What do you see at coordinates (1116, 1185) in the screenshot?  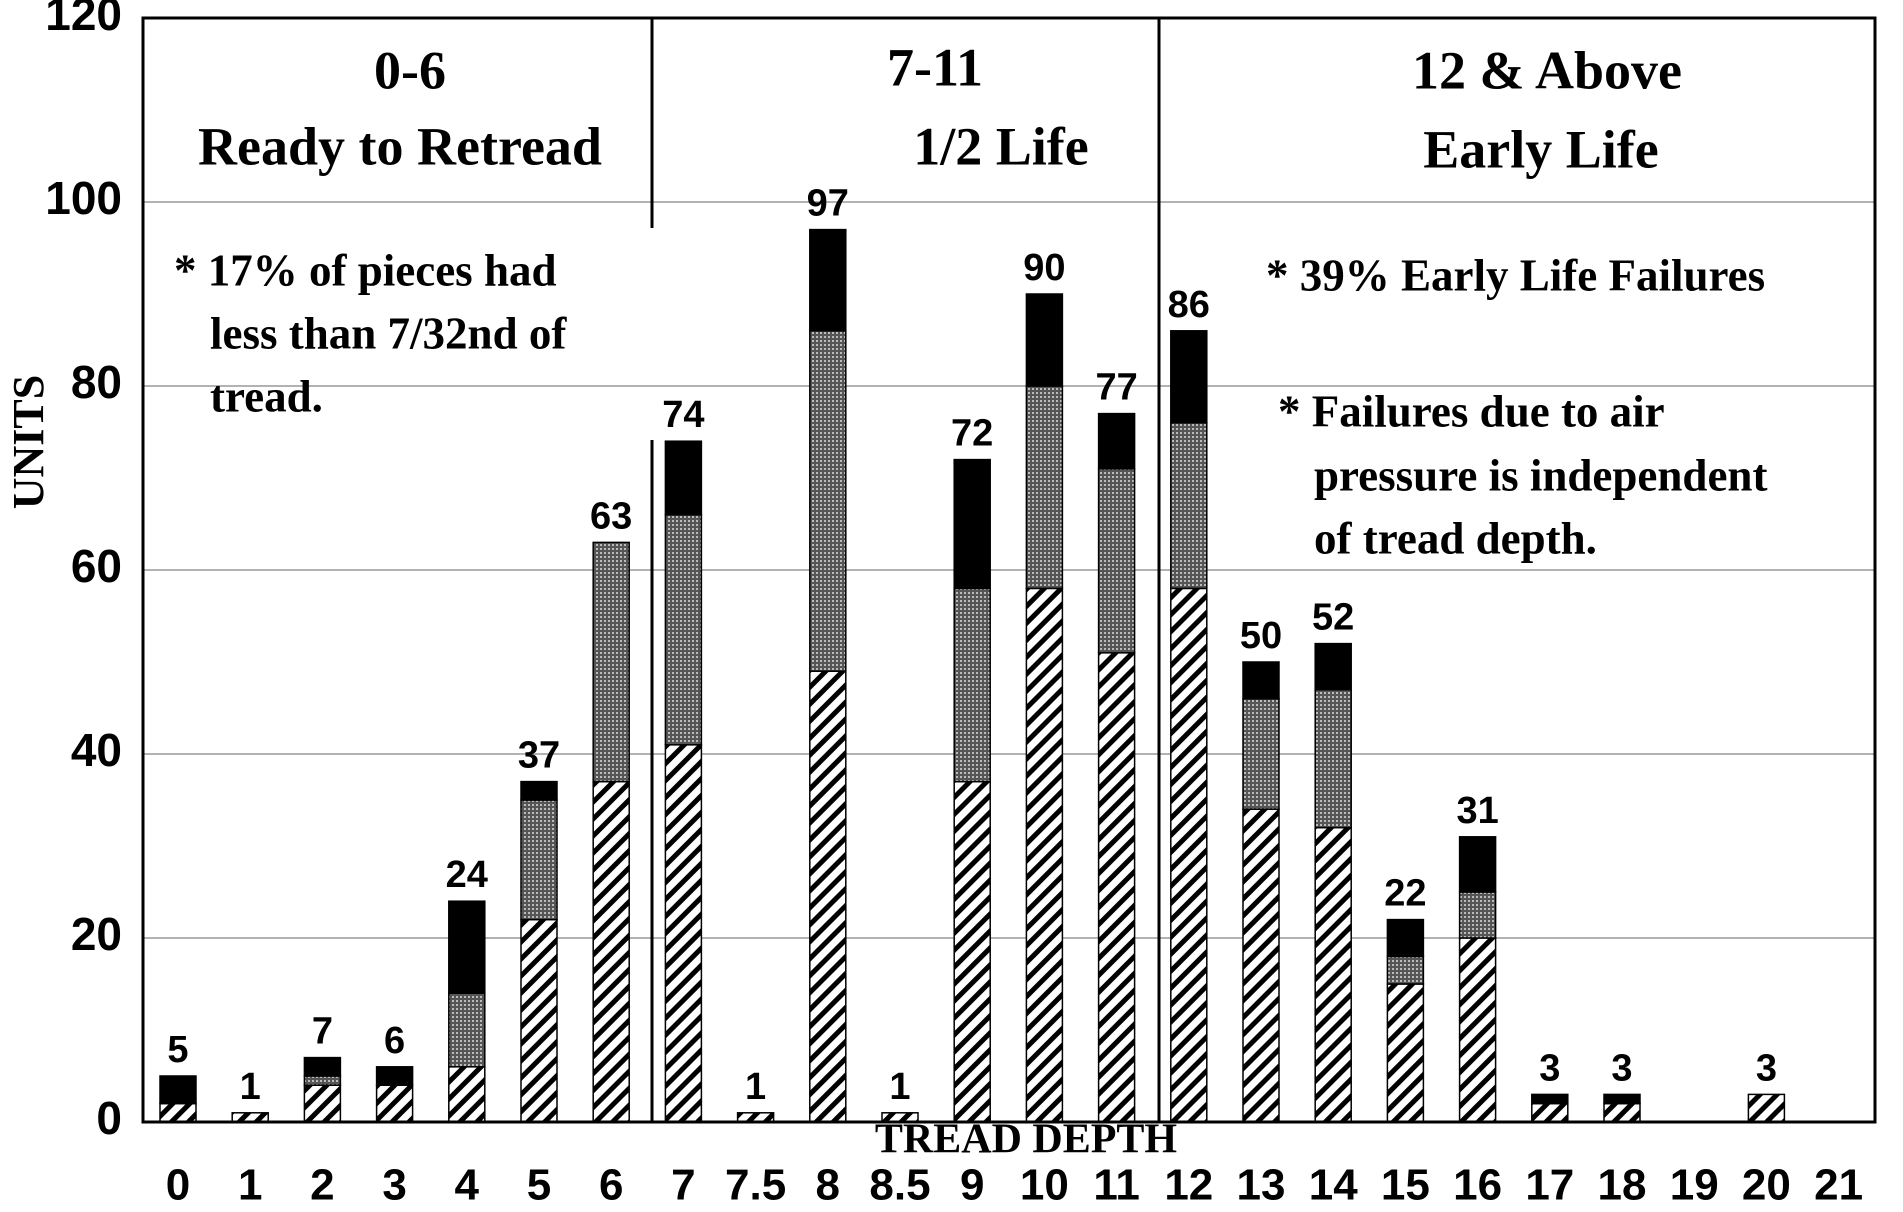 I see `x-tick-label: 11` at bounding box center [1116, 1185].